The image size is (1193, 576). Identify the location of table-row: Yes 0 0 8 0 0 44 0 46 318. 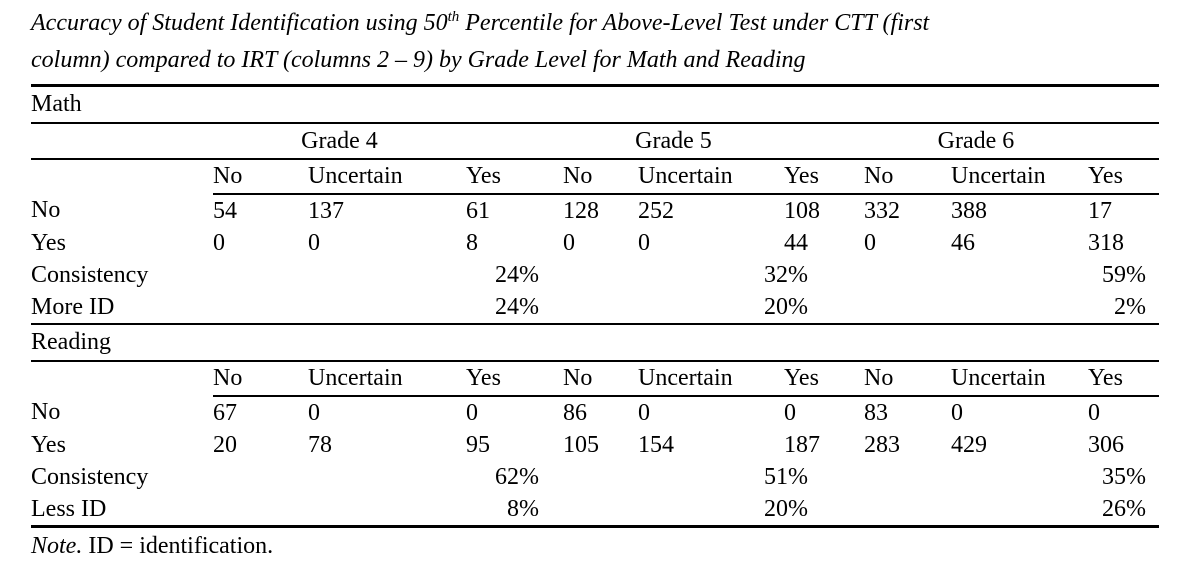
(595, 243).